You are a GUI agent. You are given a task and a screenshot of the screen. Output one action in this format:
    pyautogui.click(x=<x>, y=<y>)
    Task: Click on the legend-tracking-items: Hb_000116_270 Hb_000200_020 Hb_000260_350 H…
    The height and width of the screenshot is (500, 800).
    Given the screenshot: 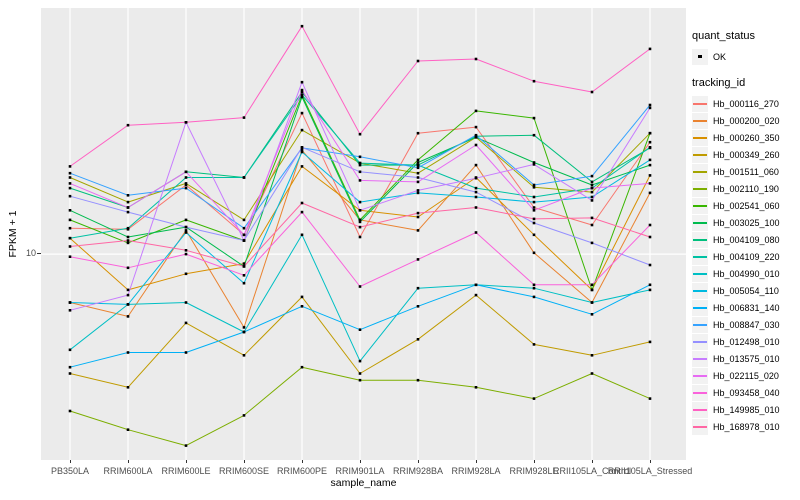 What is the action you would take?
    pyautogui.click(x=746, y=265)
    